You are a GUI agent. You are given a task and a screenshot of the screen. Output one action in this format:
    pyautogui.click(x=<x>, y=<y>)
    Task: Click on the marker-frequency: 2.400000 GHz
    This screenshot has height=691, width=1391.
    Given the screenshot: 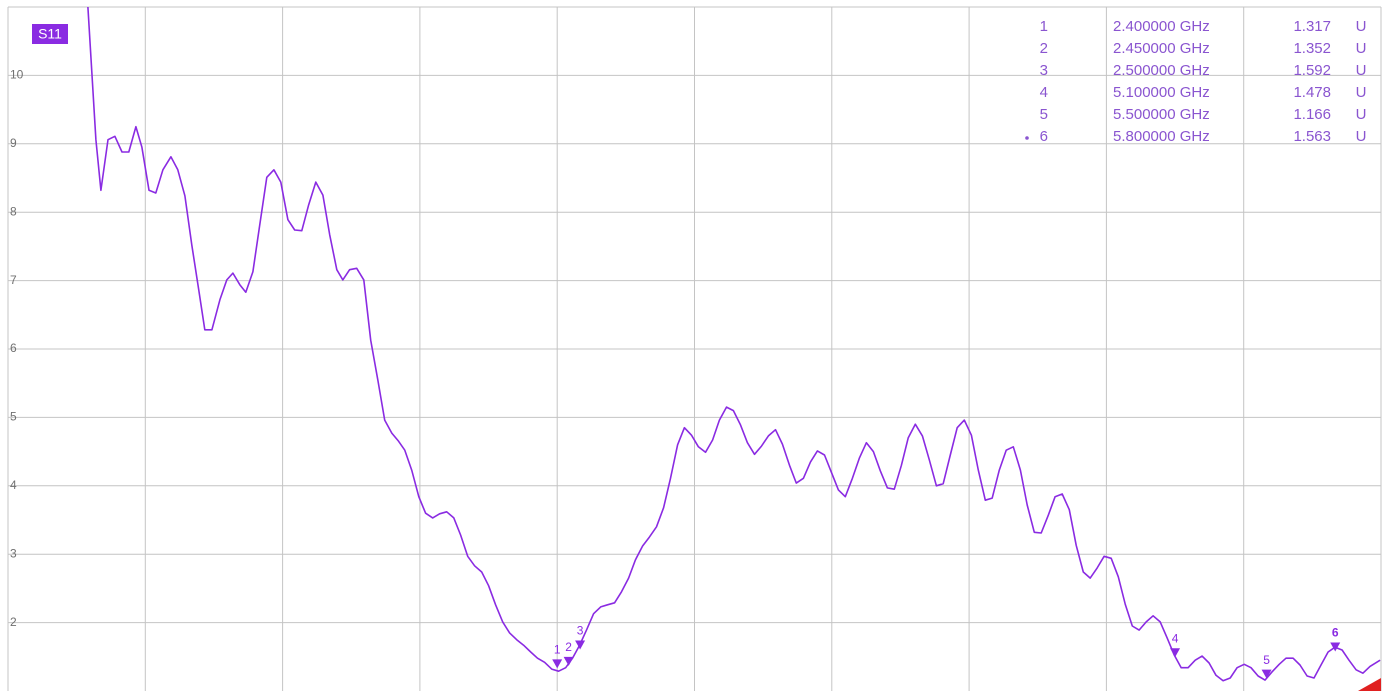 What is the action you would take?
    pyautogui.click(x=1161, y=26)
    